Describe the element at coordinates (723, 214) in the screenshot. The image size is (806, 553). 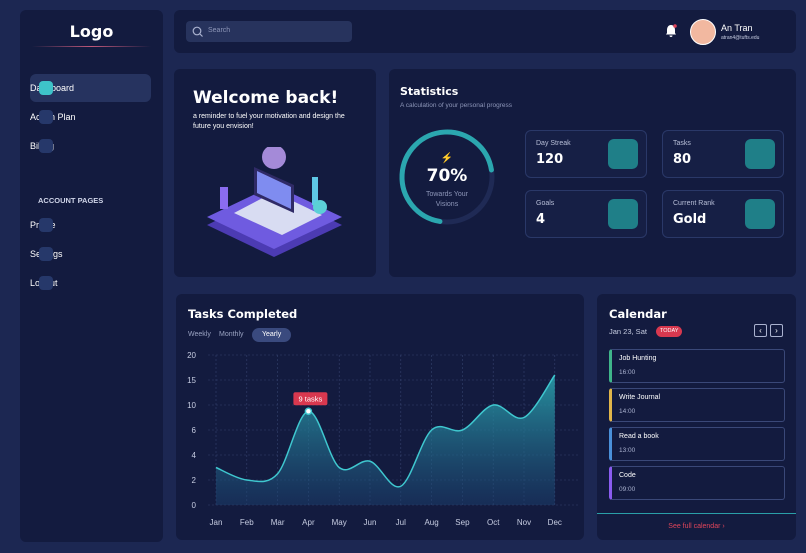
I see `stat-card: Current Rank Gold` at that location.